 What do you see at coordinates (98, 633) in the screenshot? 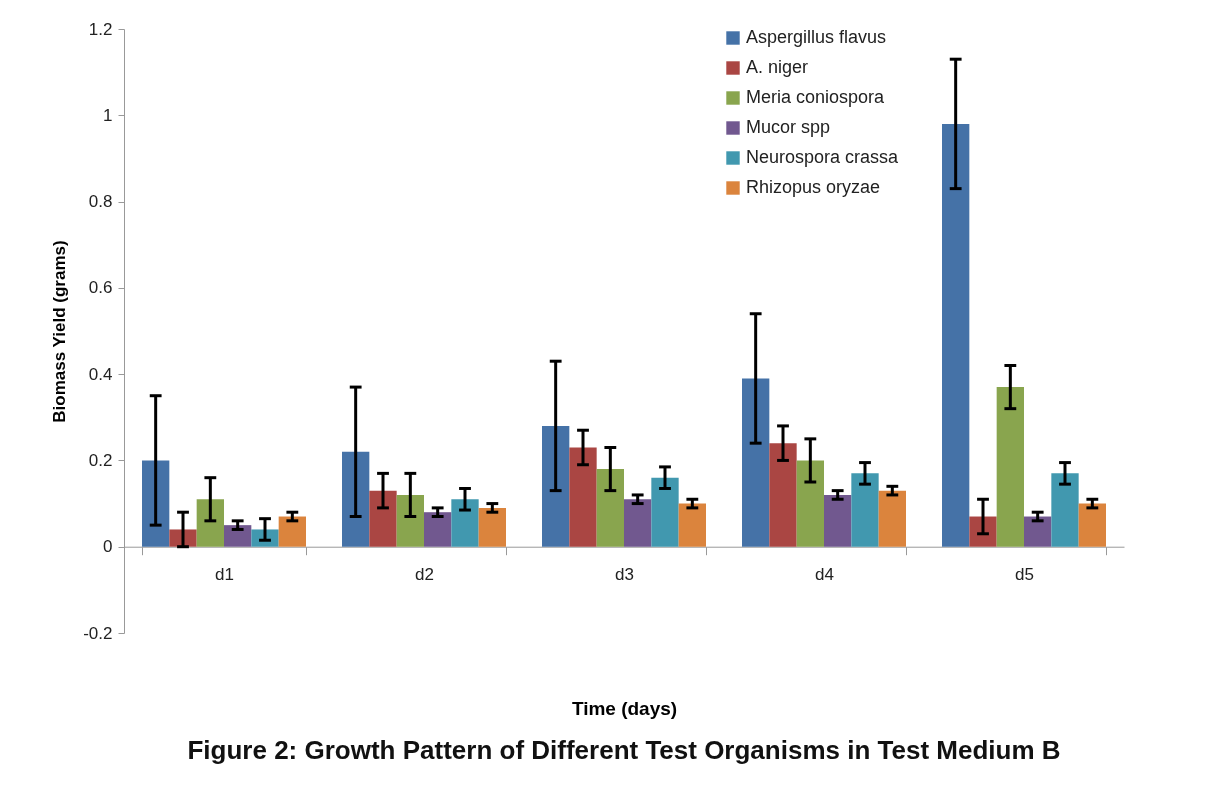
I see `y-tick-label: -0.2` at bounding box center [98, 633].